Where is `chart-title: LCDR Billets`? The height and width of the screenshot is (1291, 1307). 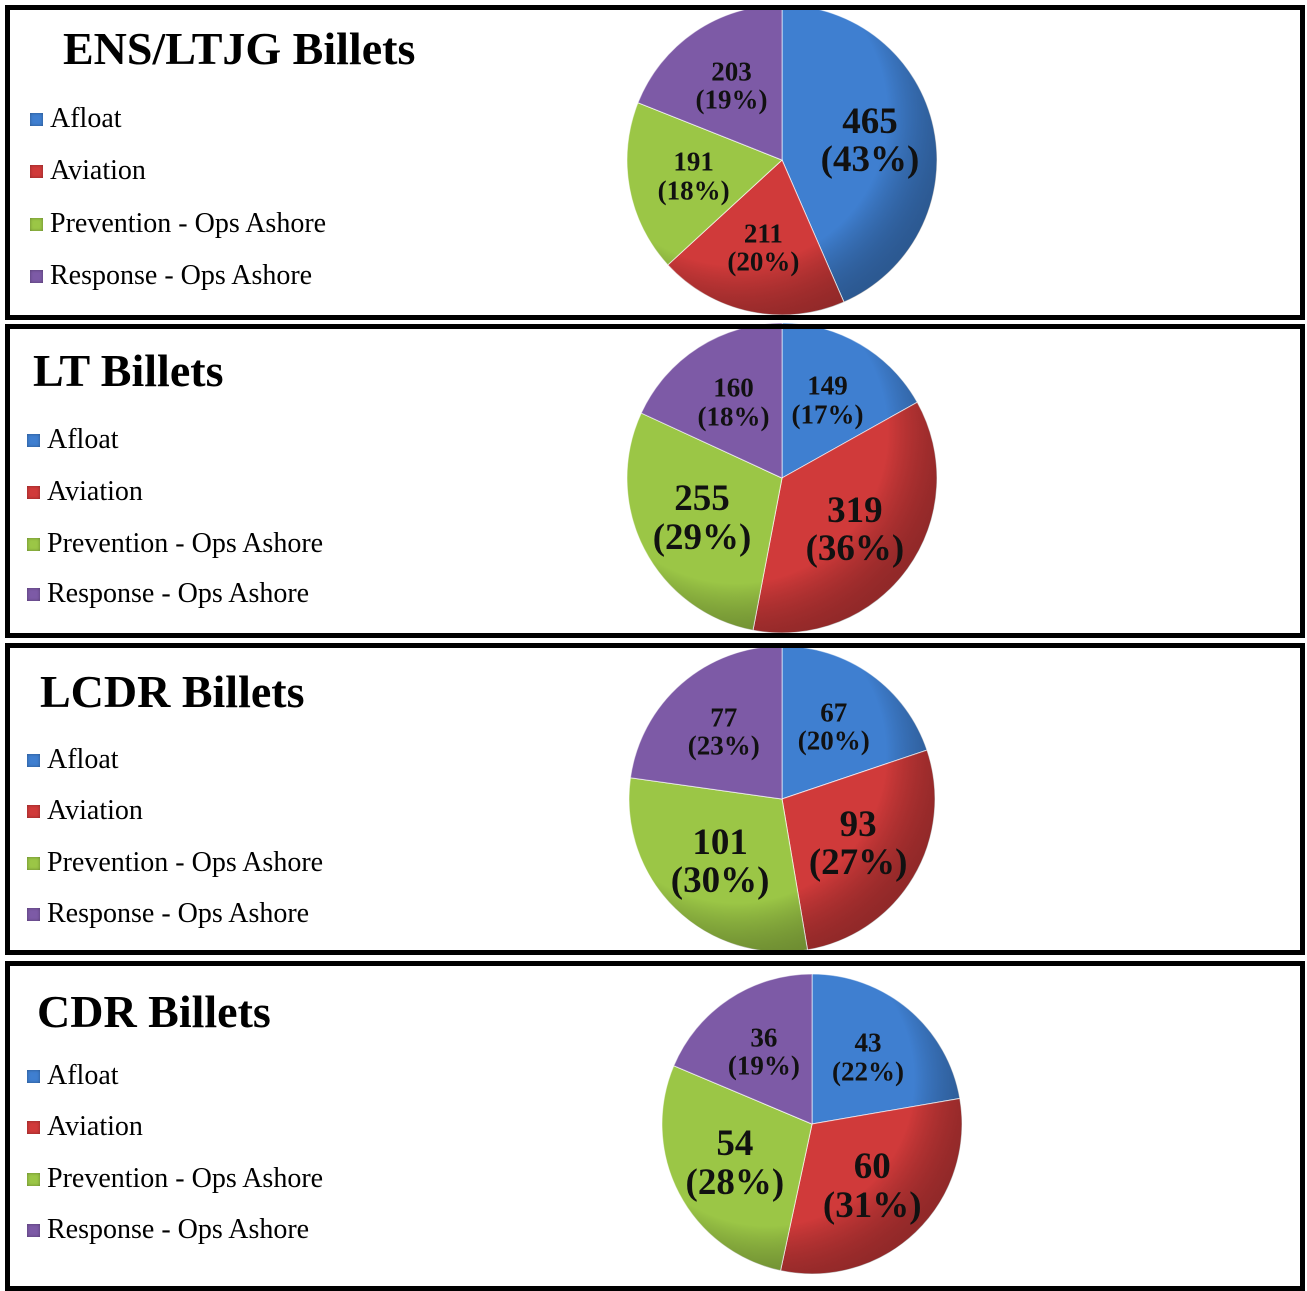 chart-title: LCDR Billets is located at coordinates (172, 691).